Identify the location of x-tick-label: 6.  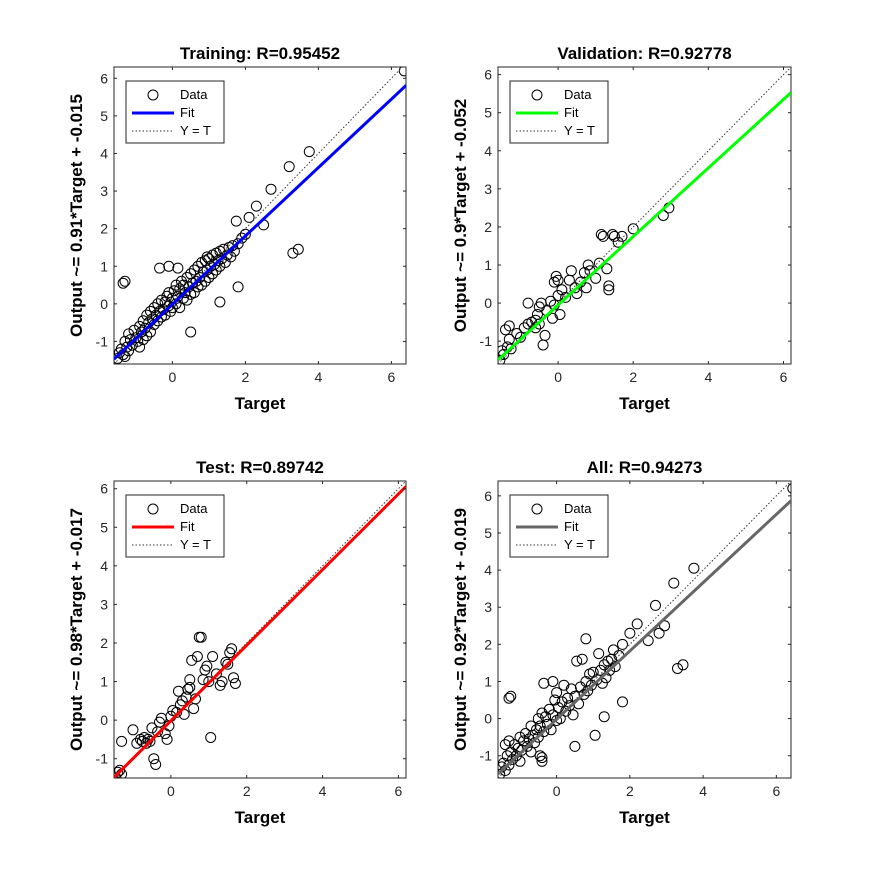
(392, 377).